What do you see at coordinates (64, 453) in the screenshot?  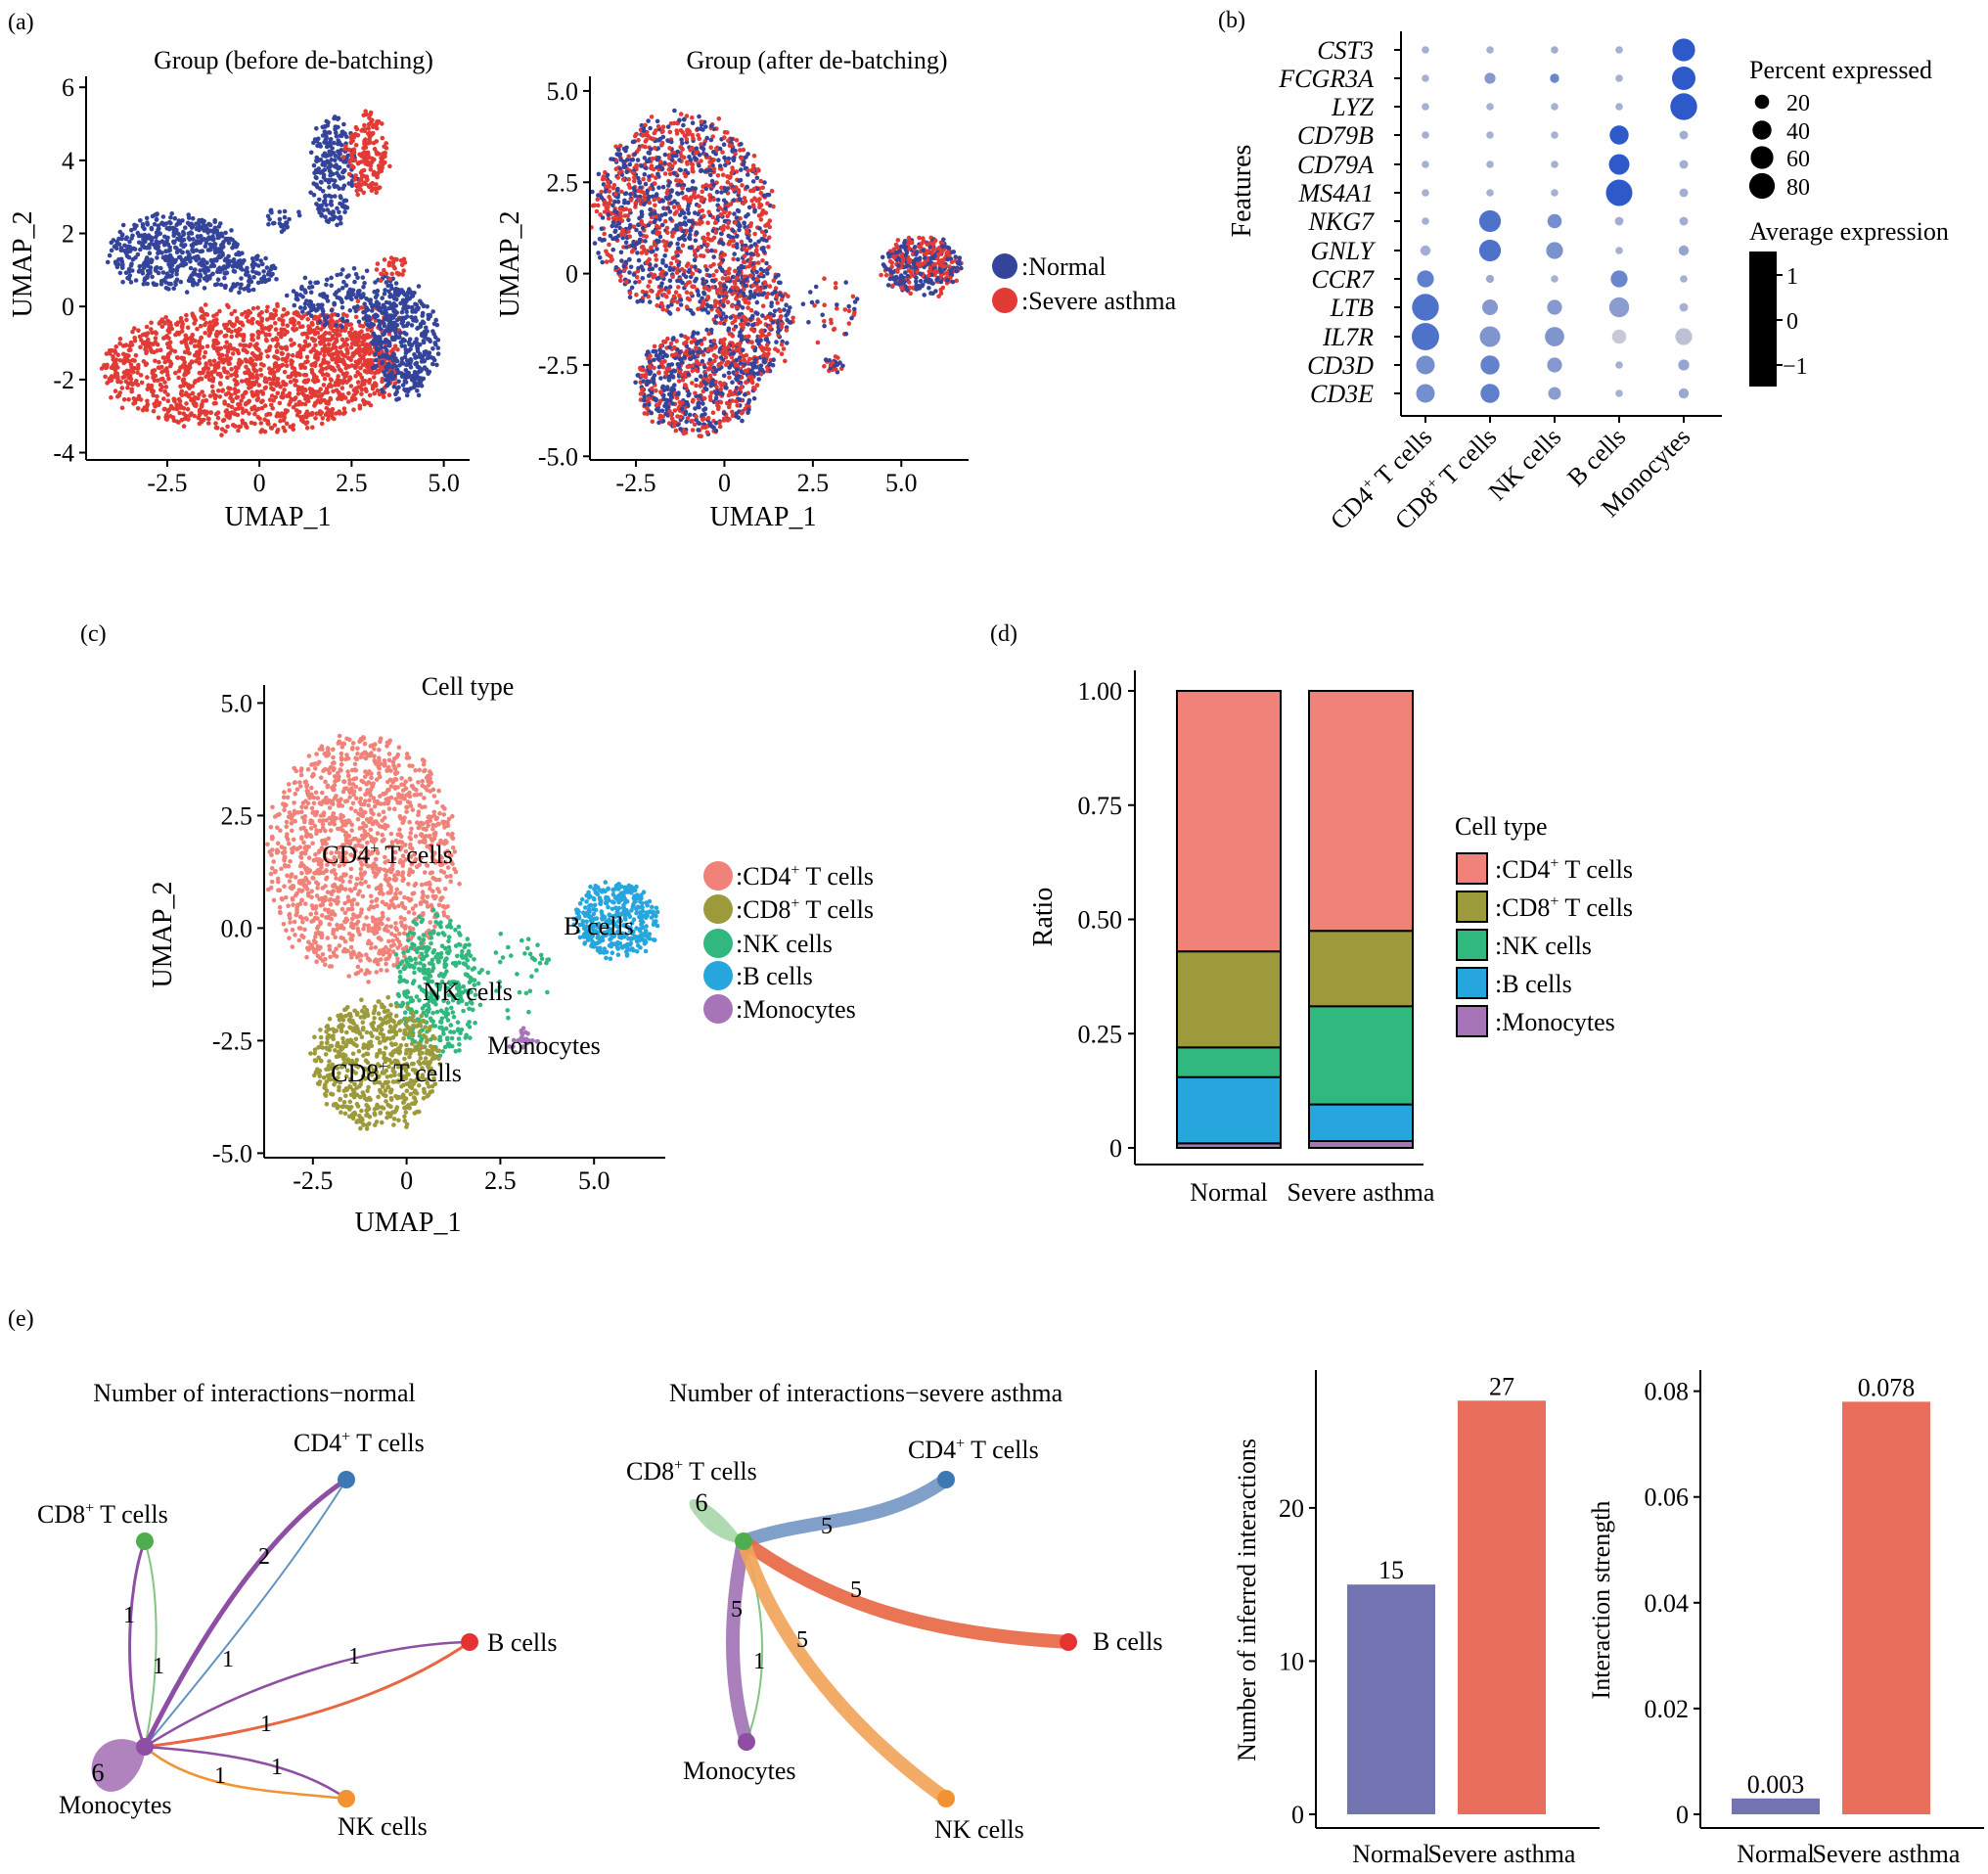 I see `y-tick-label: -4` at bounding box center [64, 453].